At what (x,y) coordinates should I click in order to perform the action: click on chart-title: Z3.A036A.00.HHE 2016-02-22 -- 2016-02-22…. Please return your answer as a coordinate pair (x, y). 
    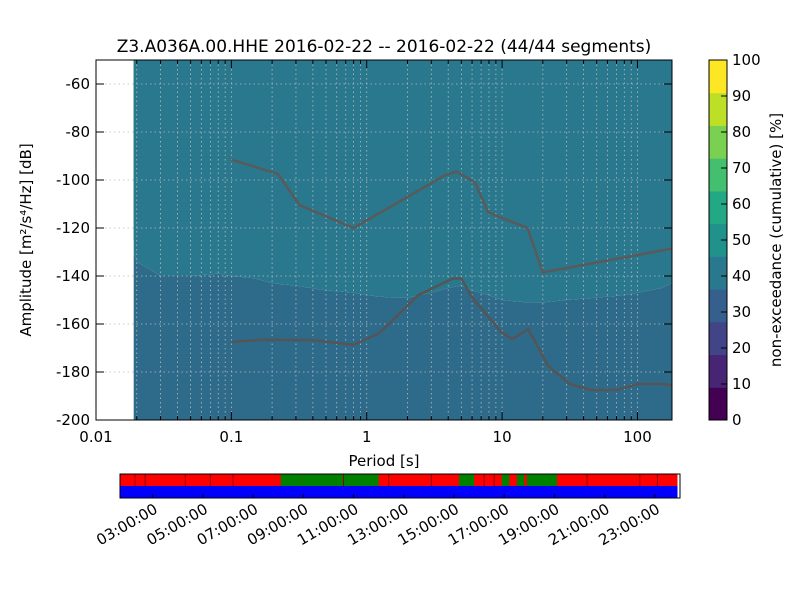
    Looking at the image, I should click on (384, 47).